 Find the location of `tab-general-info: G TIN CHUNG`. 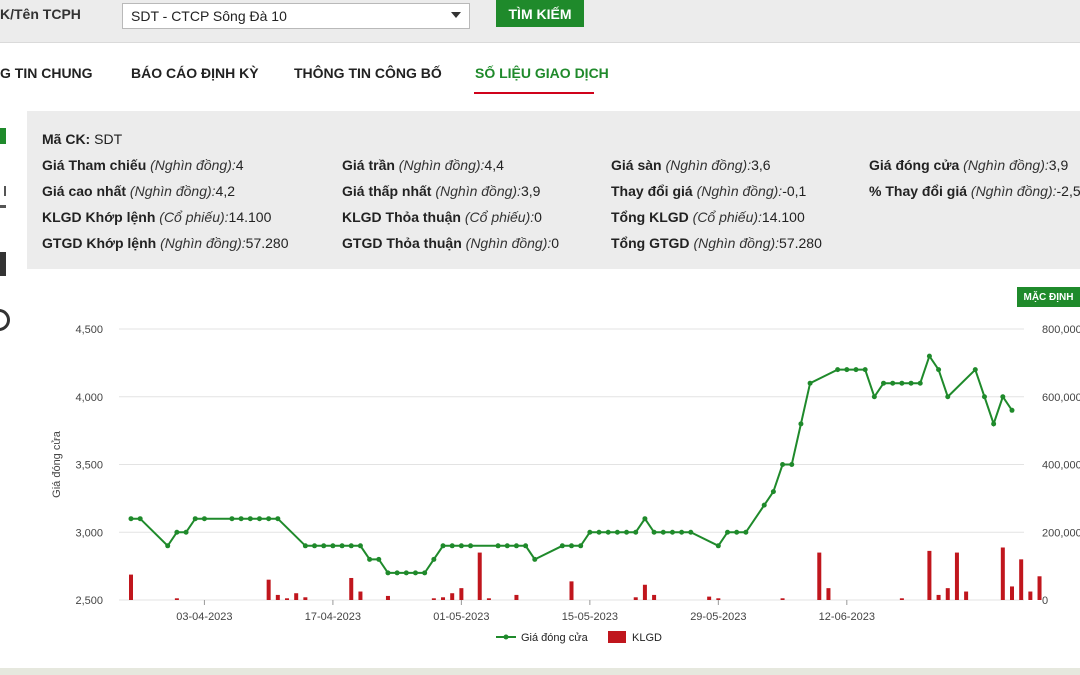

tab-general-info: G TIN CHUNG is located at coordinates (46, 73).